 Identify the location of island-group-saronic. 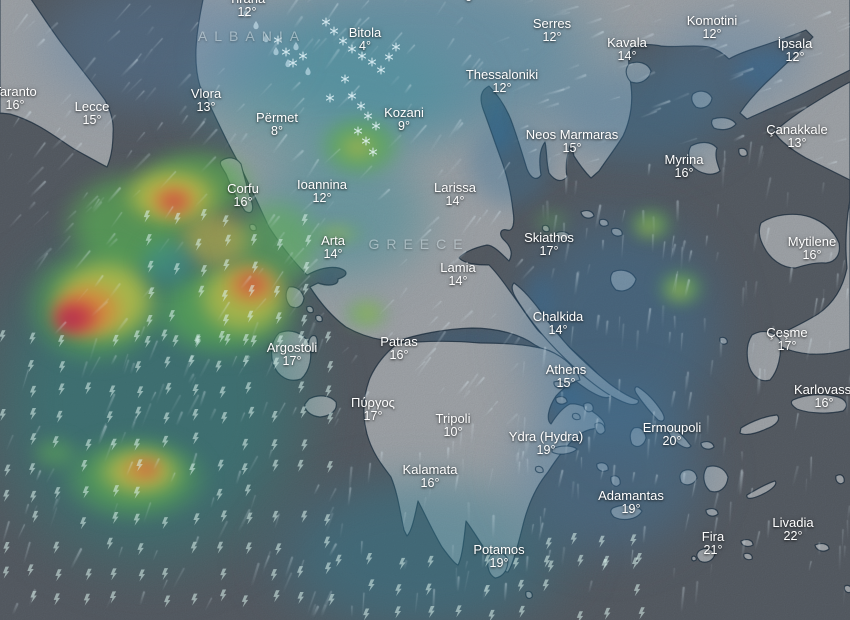
(557, 427).